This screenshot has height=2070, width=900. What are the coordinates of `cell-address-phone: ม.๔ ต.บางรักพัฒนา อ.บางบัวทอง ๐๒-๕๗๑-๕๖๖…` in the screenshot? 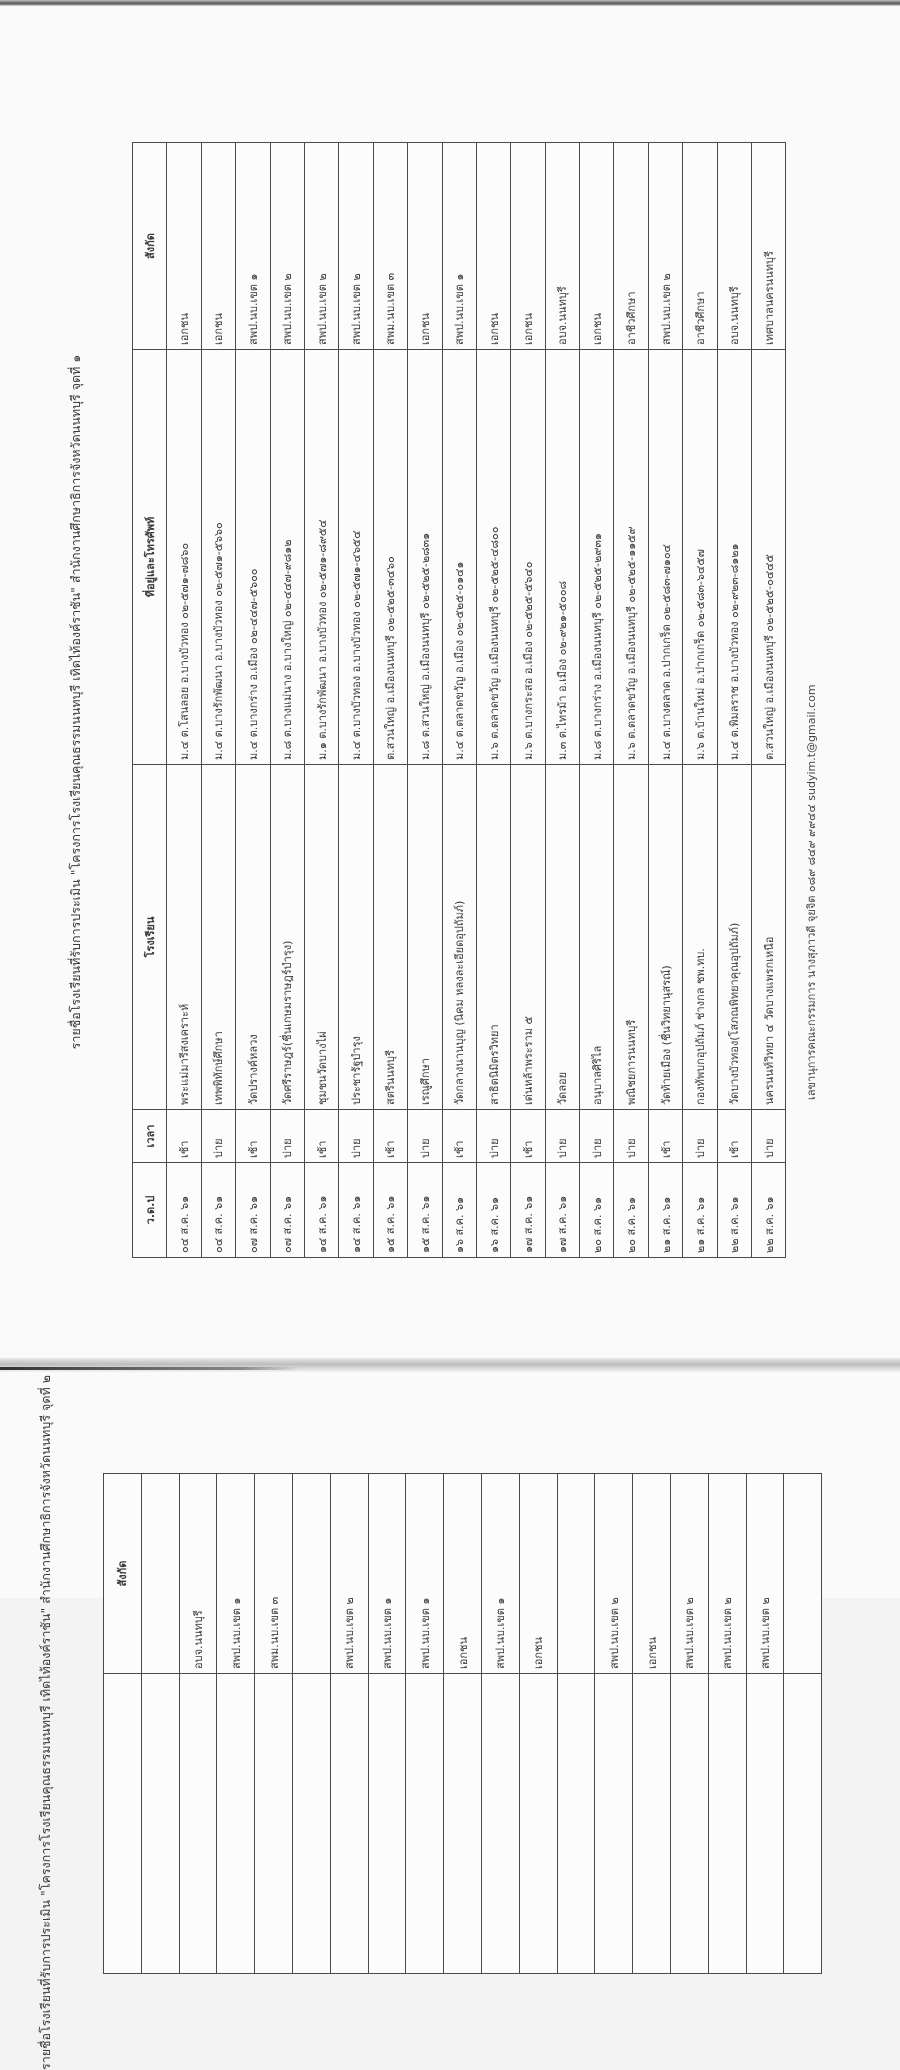 It's located at (218, 557).